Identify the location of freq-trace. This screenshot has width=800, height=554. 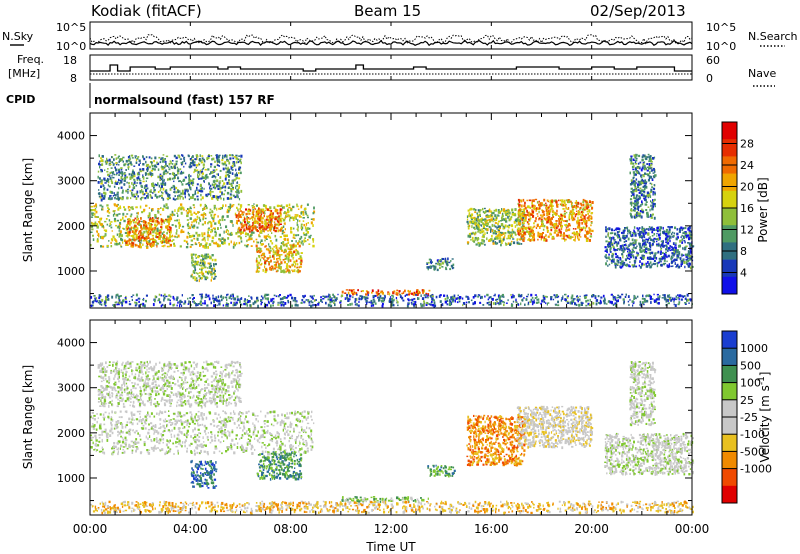
(391, 68).